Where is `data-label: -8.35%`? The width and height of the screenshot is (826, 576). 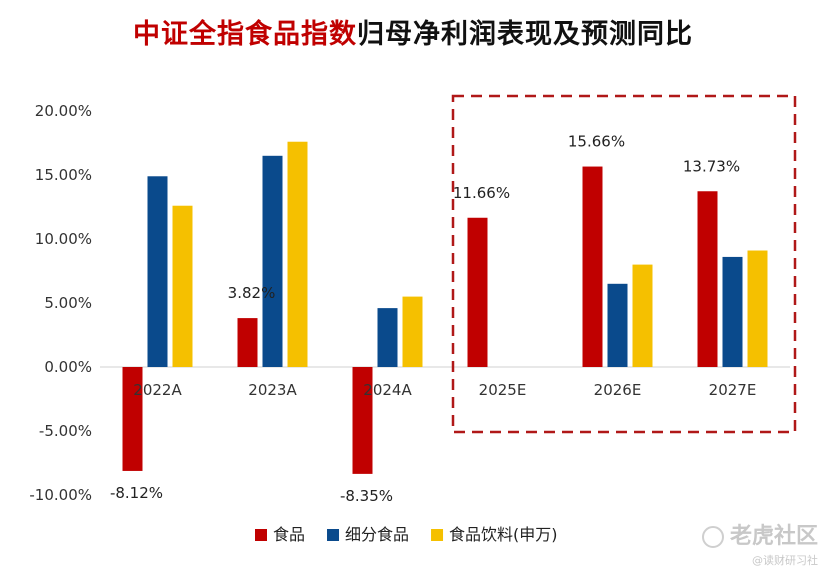 data-label: -8.35% is located at coordinates (366, 496).